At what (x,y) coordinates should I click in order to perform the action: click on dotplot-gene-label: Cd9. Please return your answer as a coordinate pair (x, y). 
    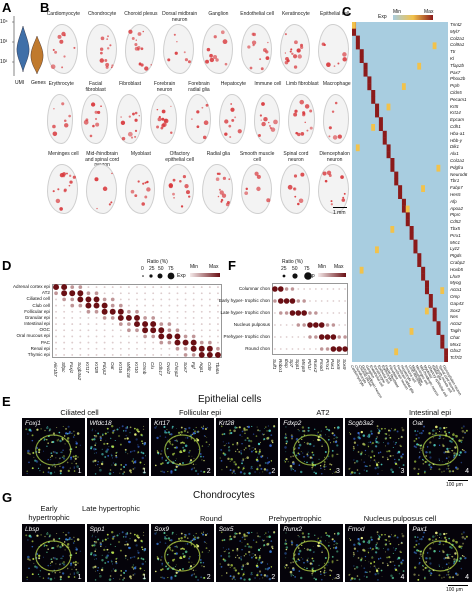
    Looking at the image, I should click on (209, 366).